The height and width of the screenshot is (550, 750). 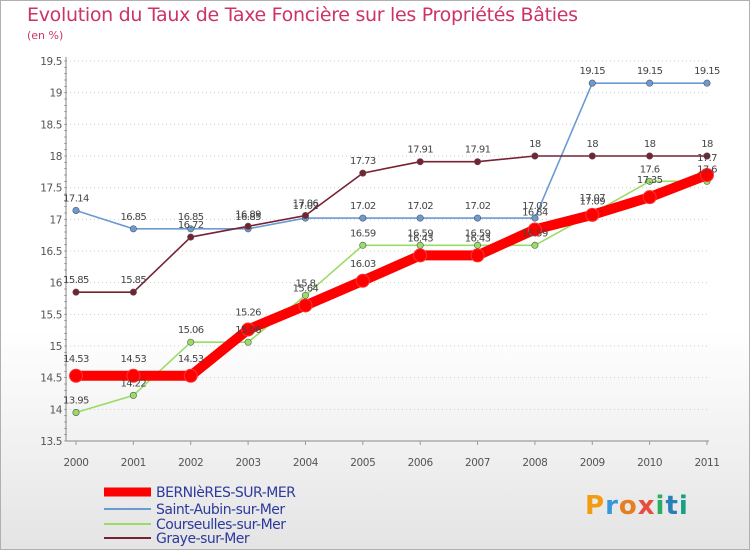 What do you see at coordinates (248, 463) in the screenshot?
I see `x-tick-2003: 2003` at bounding box center [248, 463].